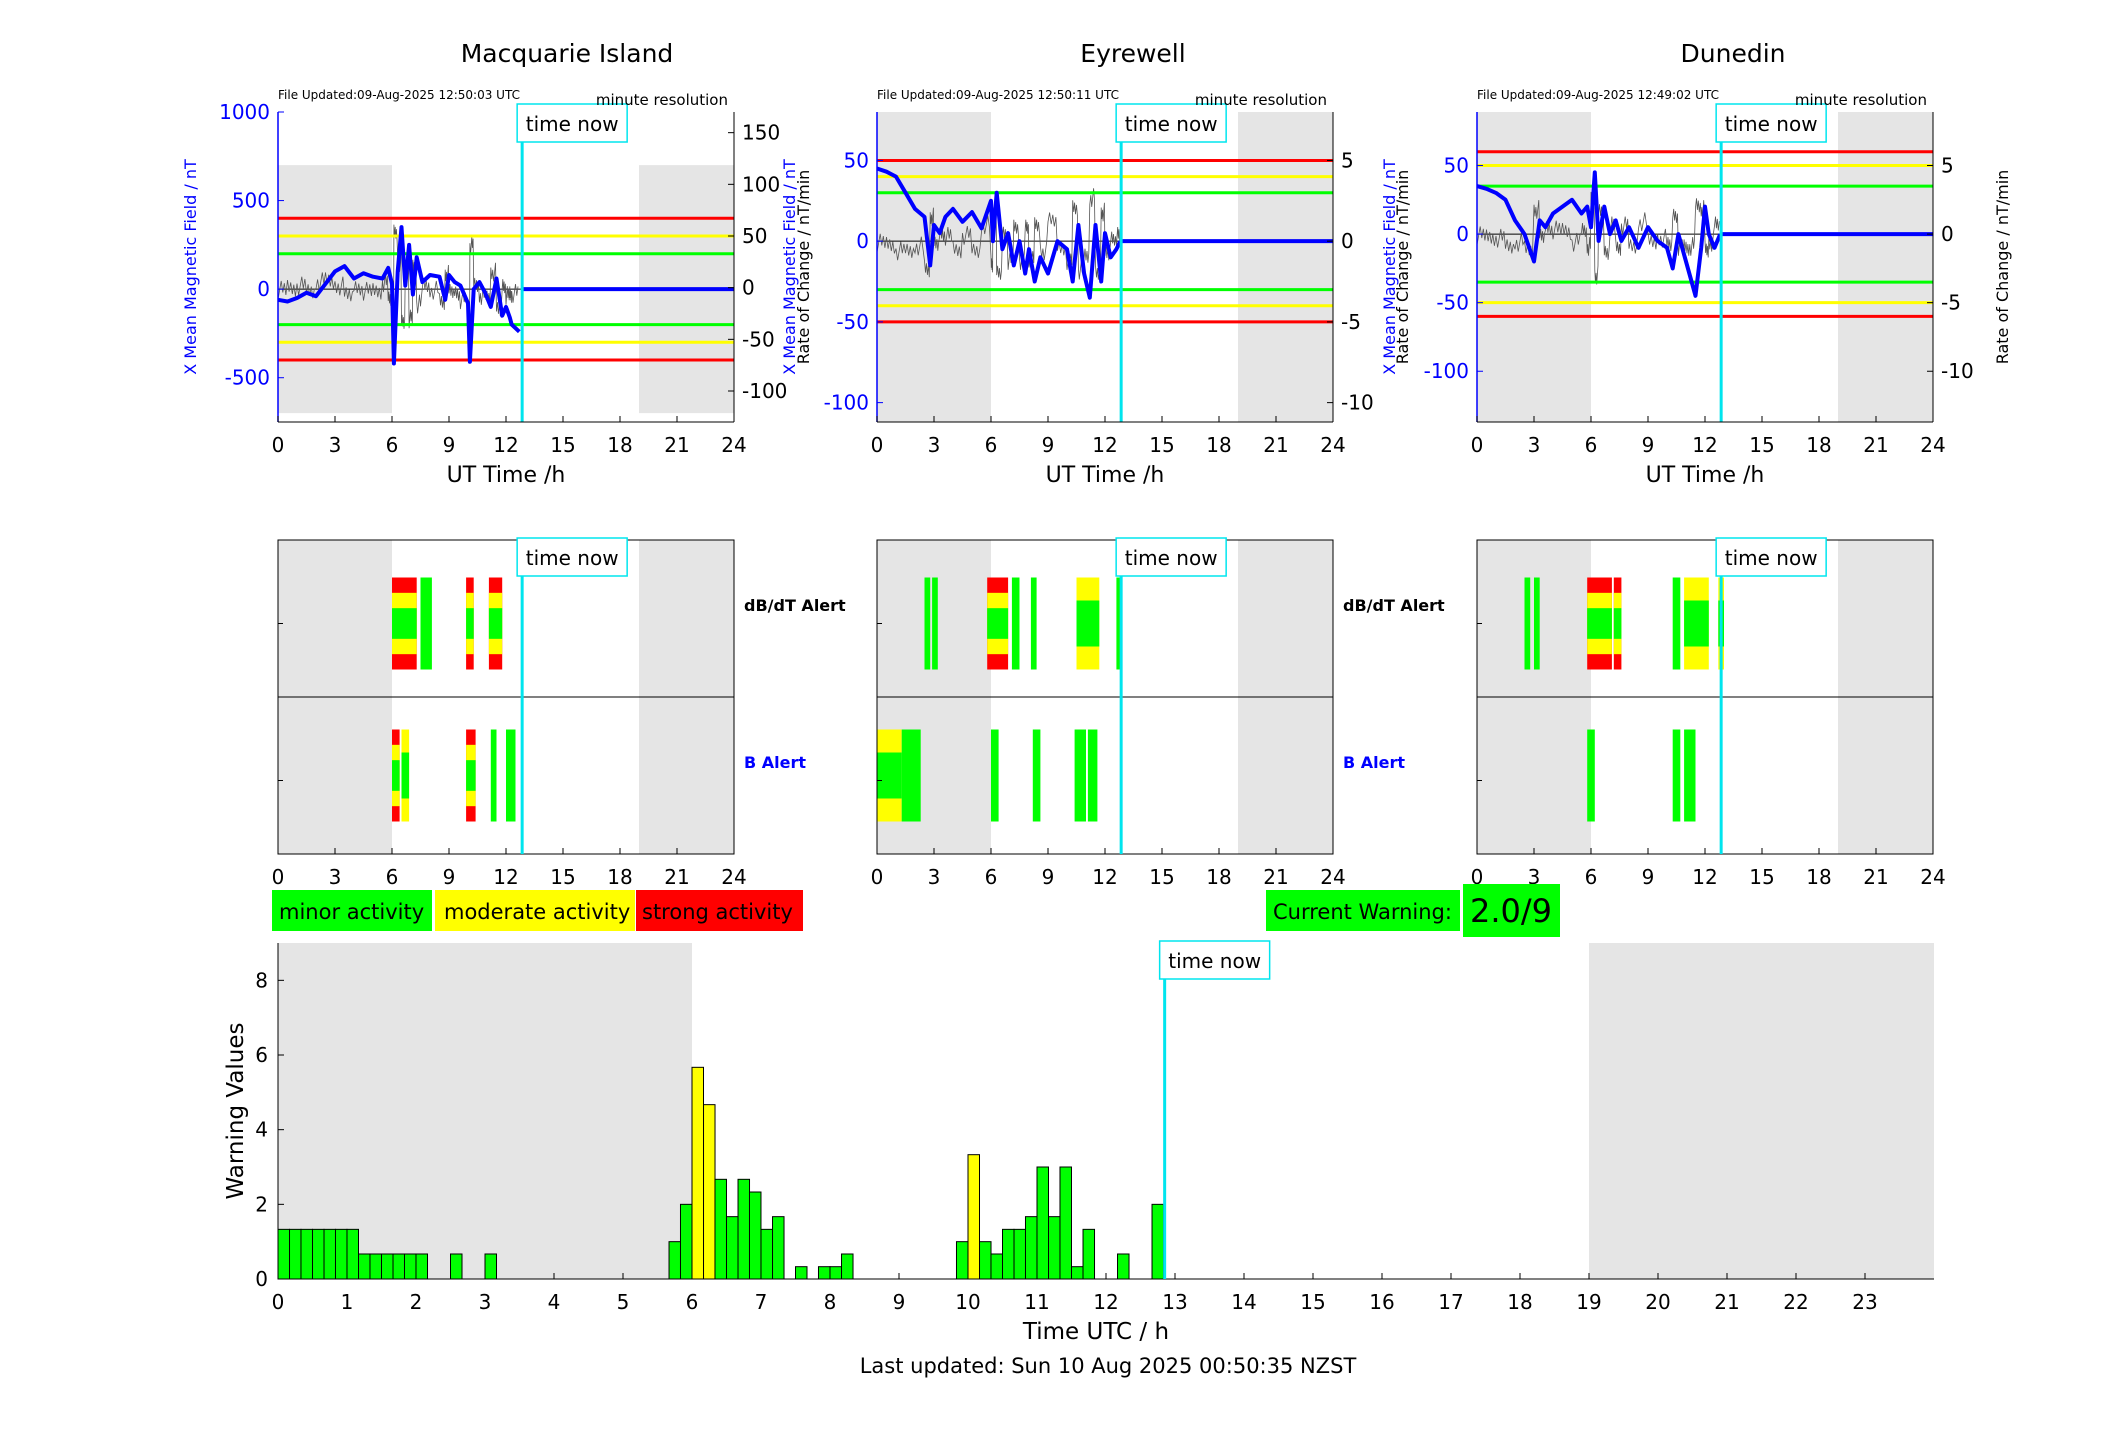 This screenshot has height=1441, width=2117. What do you see at coordinates (758, 339) in the screenshot?
I see `right-tick-label: -50` at bounding box center [758, 339].